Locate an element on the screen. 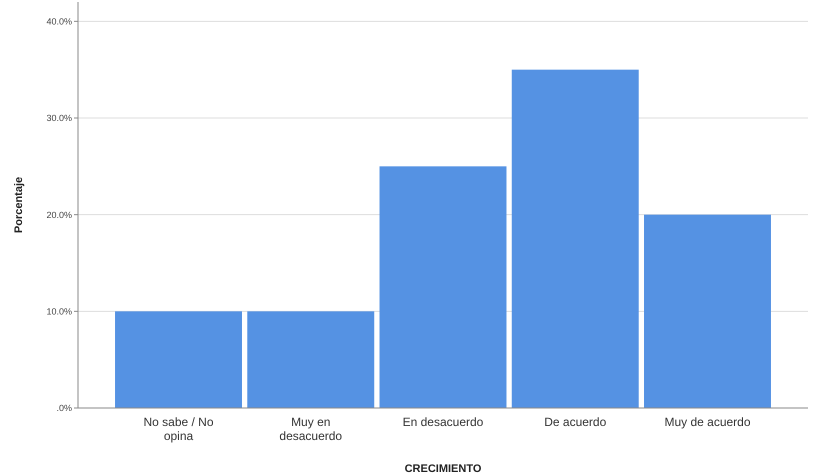  x-tick-label: Muy en desacuerdo is located at coordinates (310, 429).